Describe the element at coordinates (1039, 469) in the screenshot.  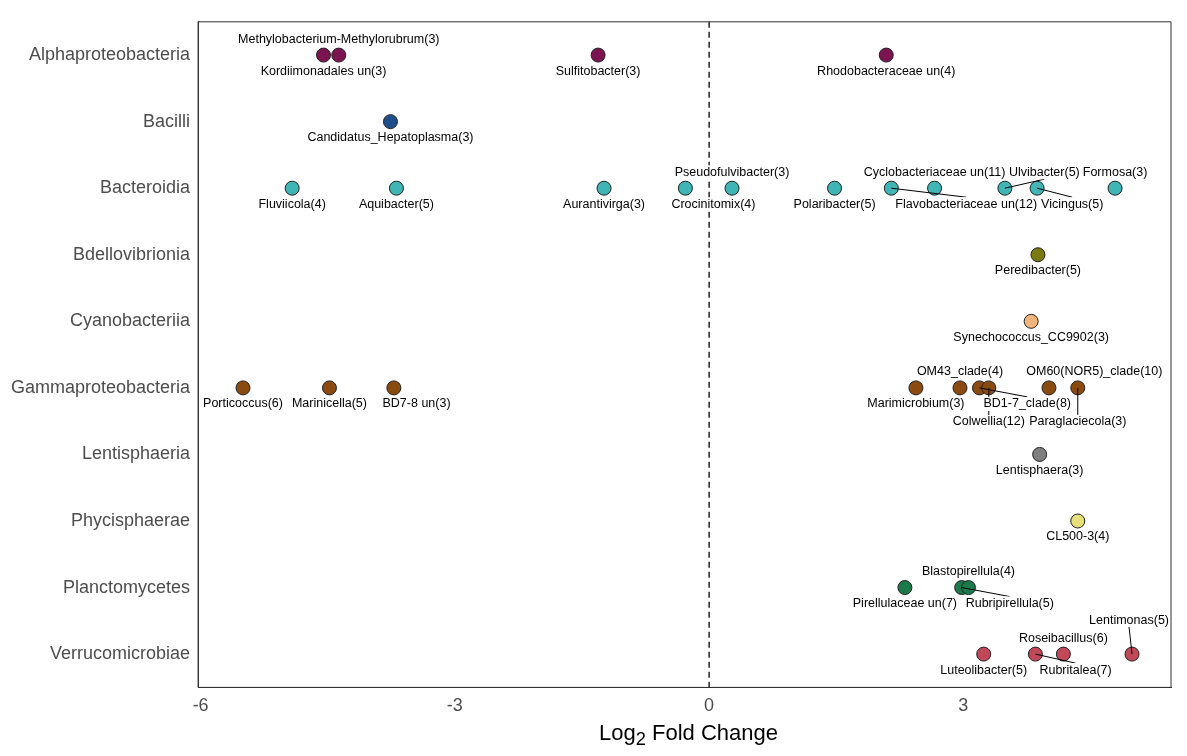
I see `annotation: Lentisphaera(3)` at that location.